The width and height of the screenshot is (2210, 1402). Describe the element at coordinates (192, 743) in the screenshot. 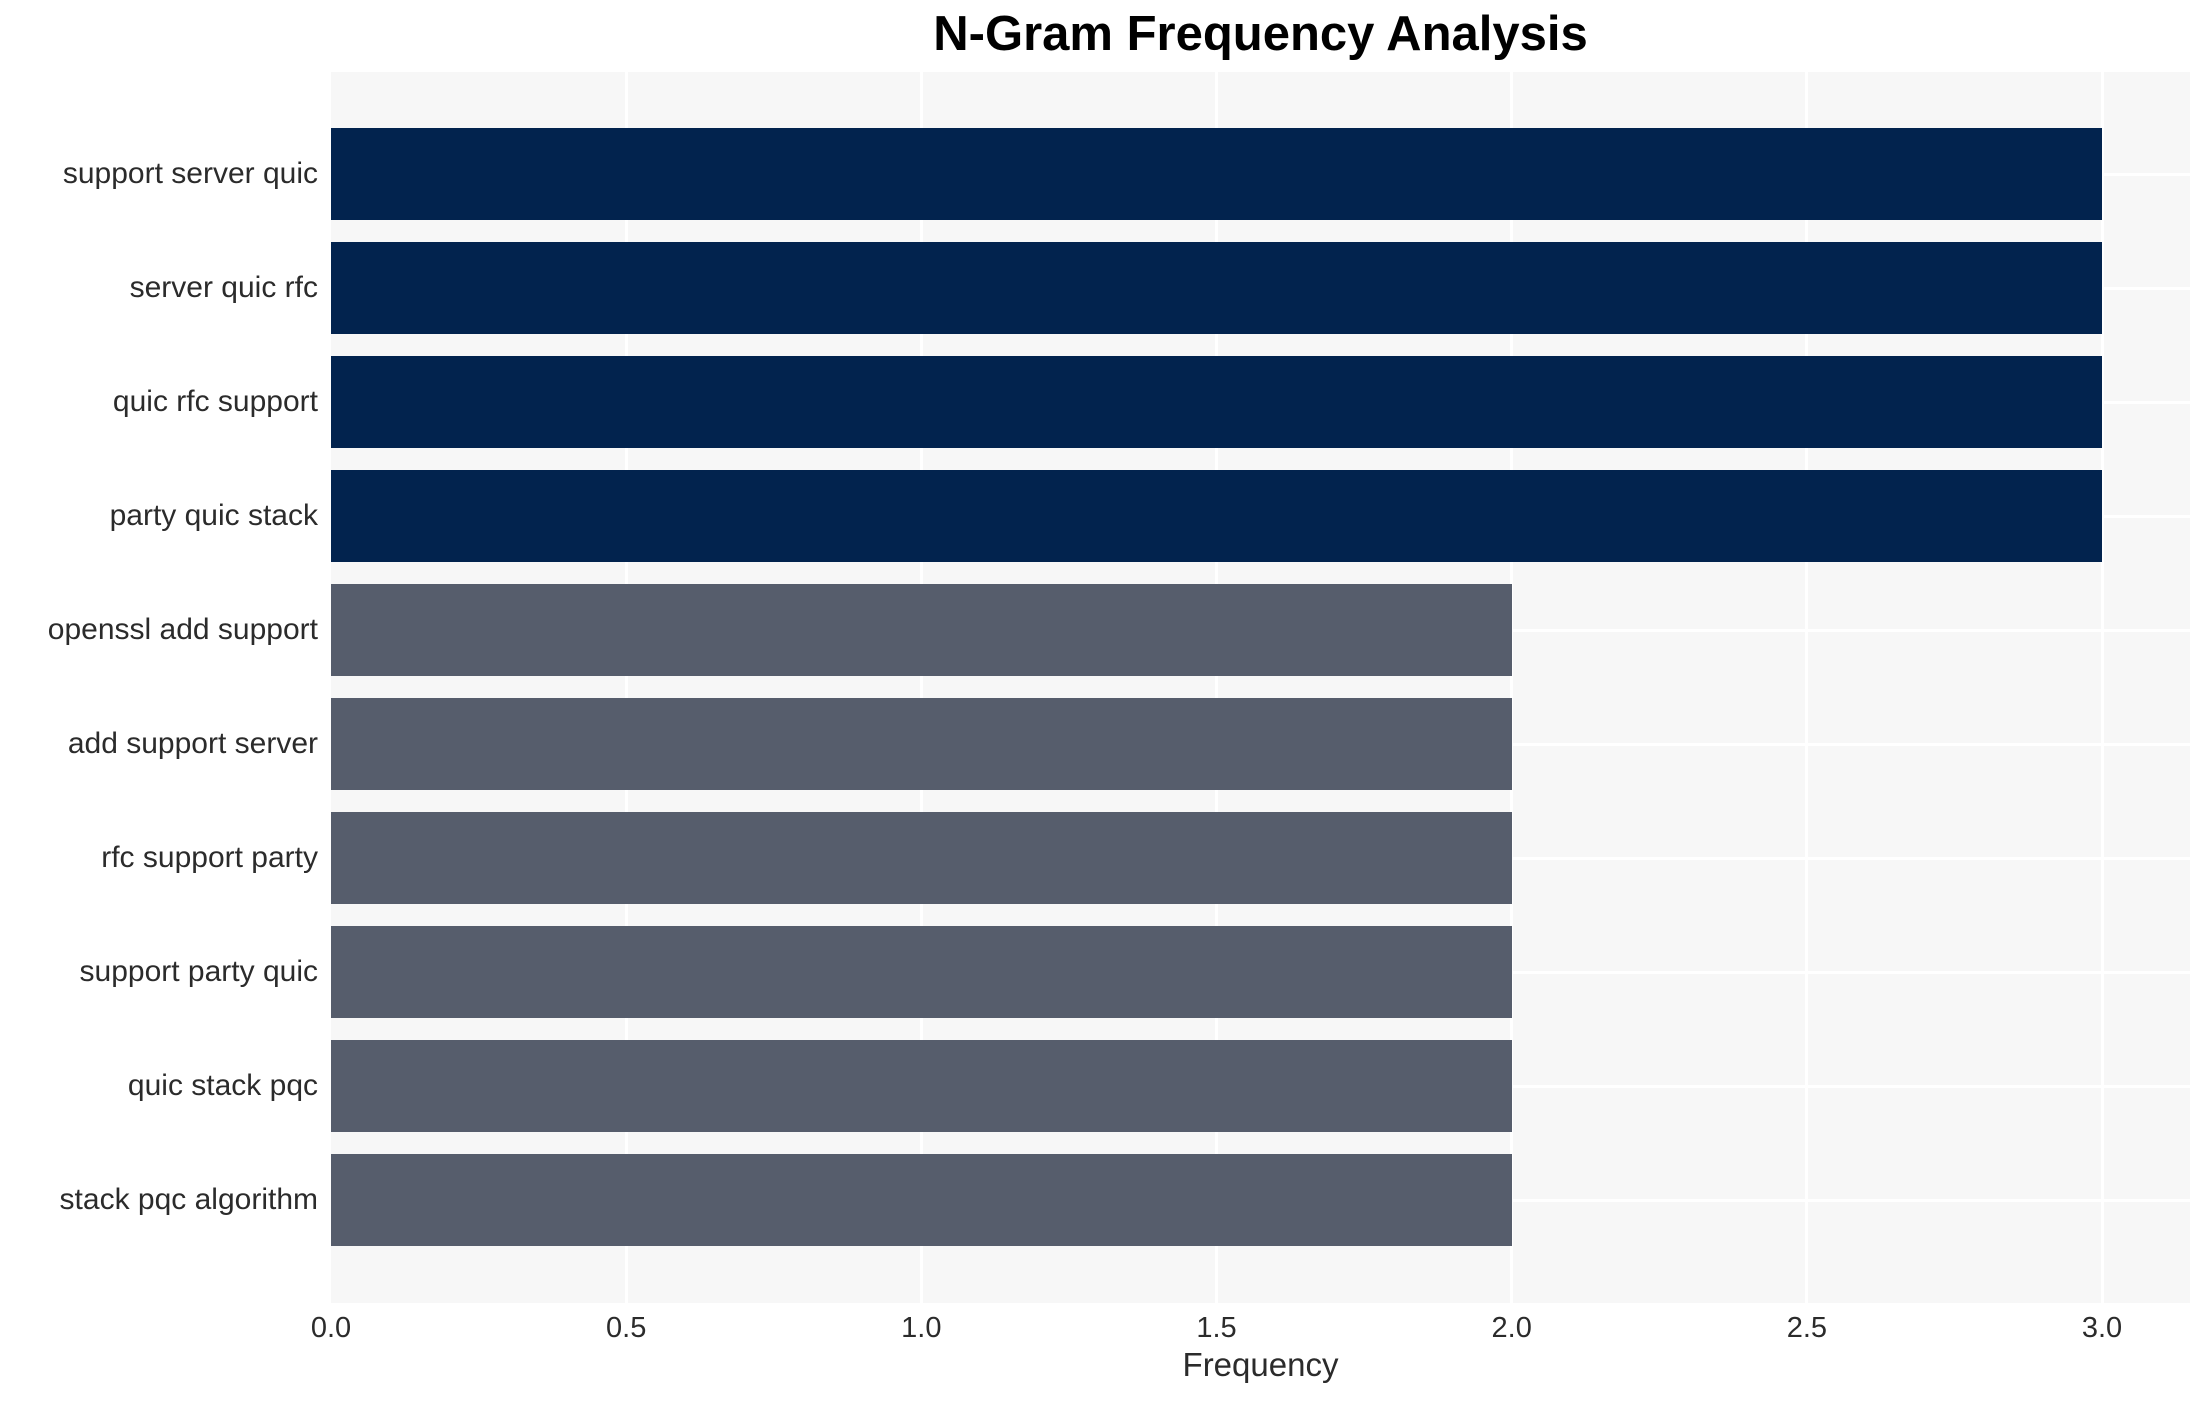

I see `y-tick-label: add support server` at that location.